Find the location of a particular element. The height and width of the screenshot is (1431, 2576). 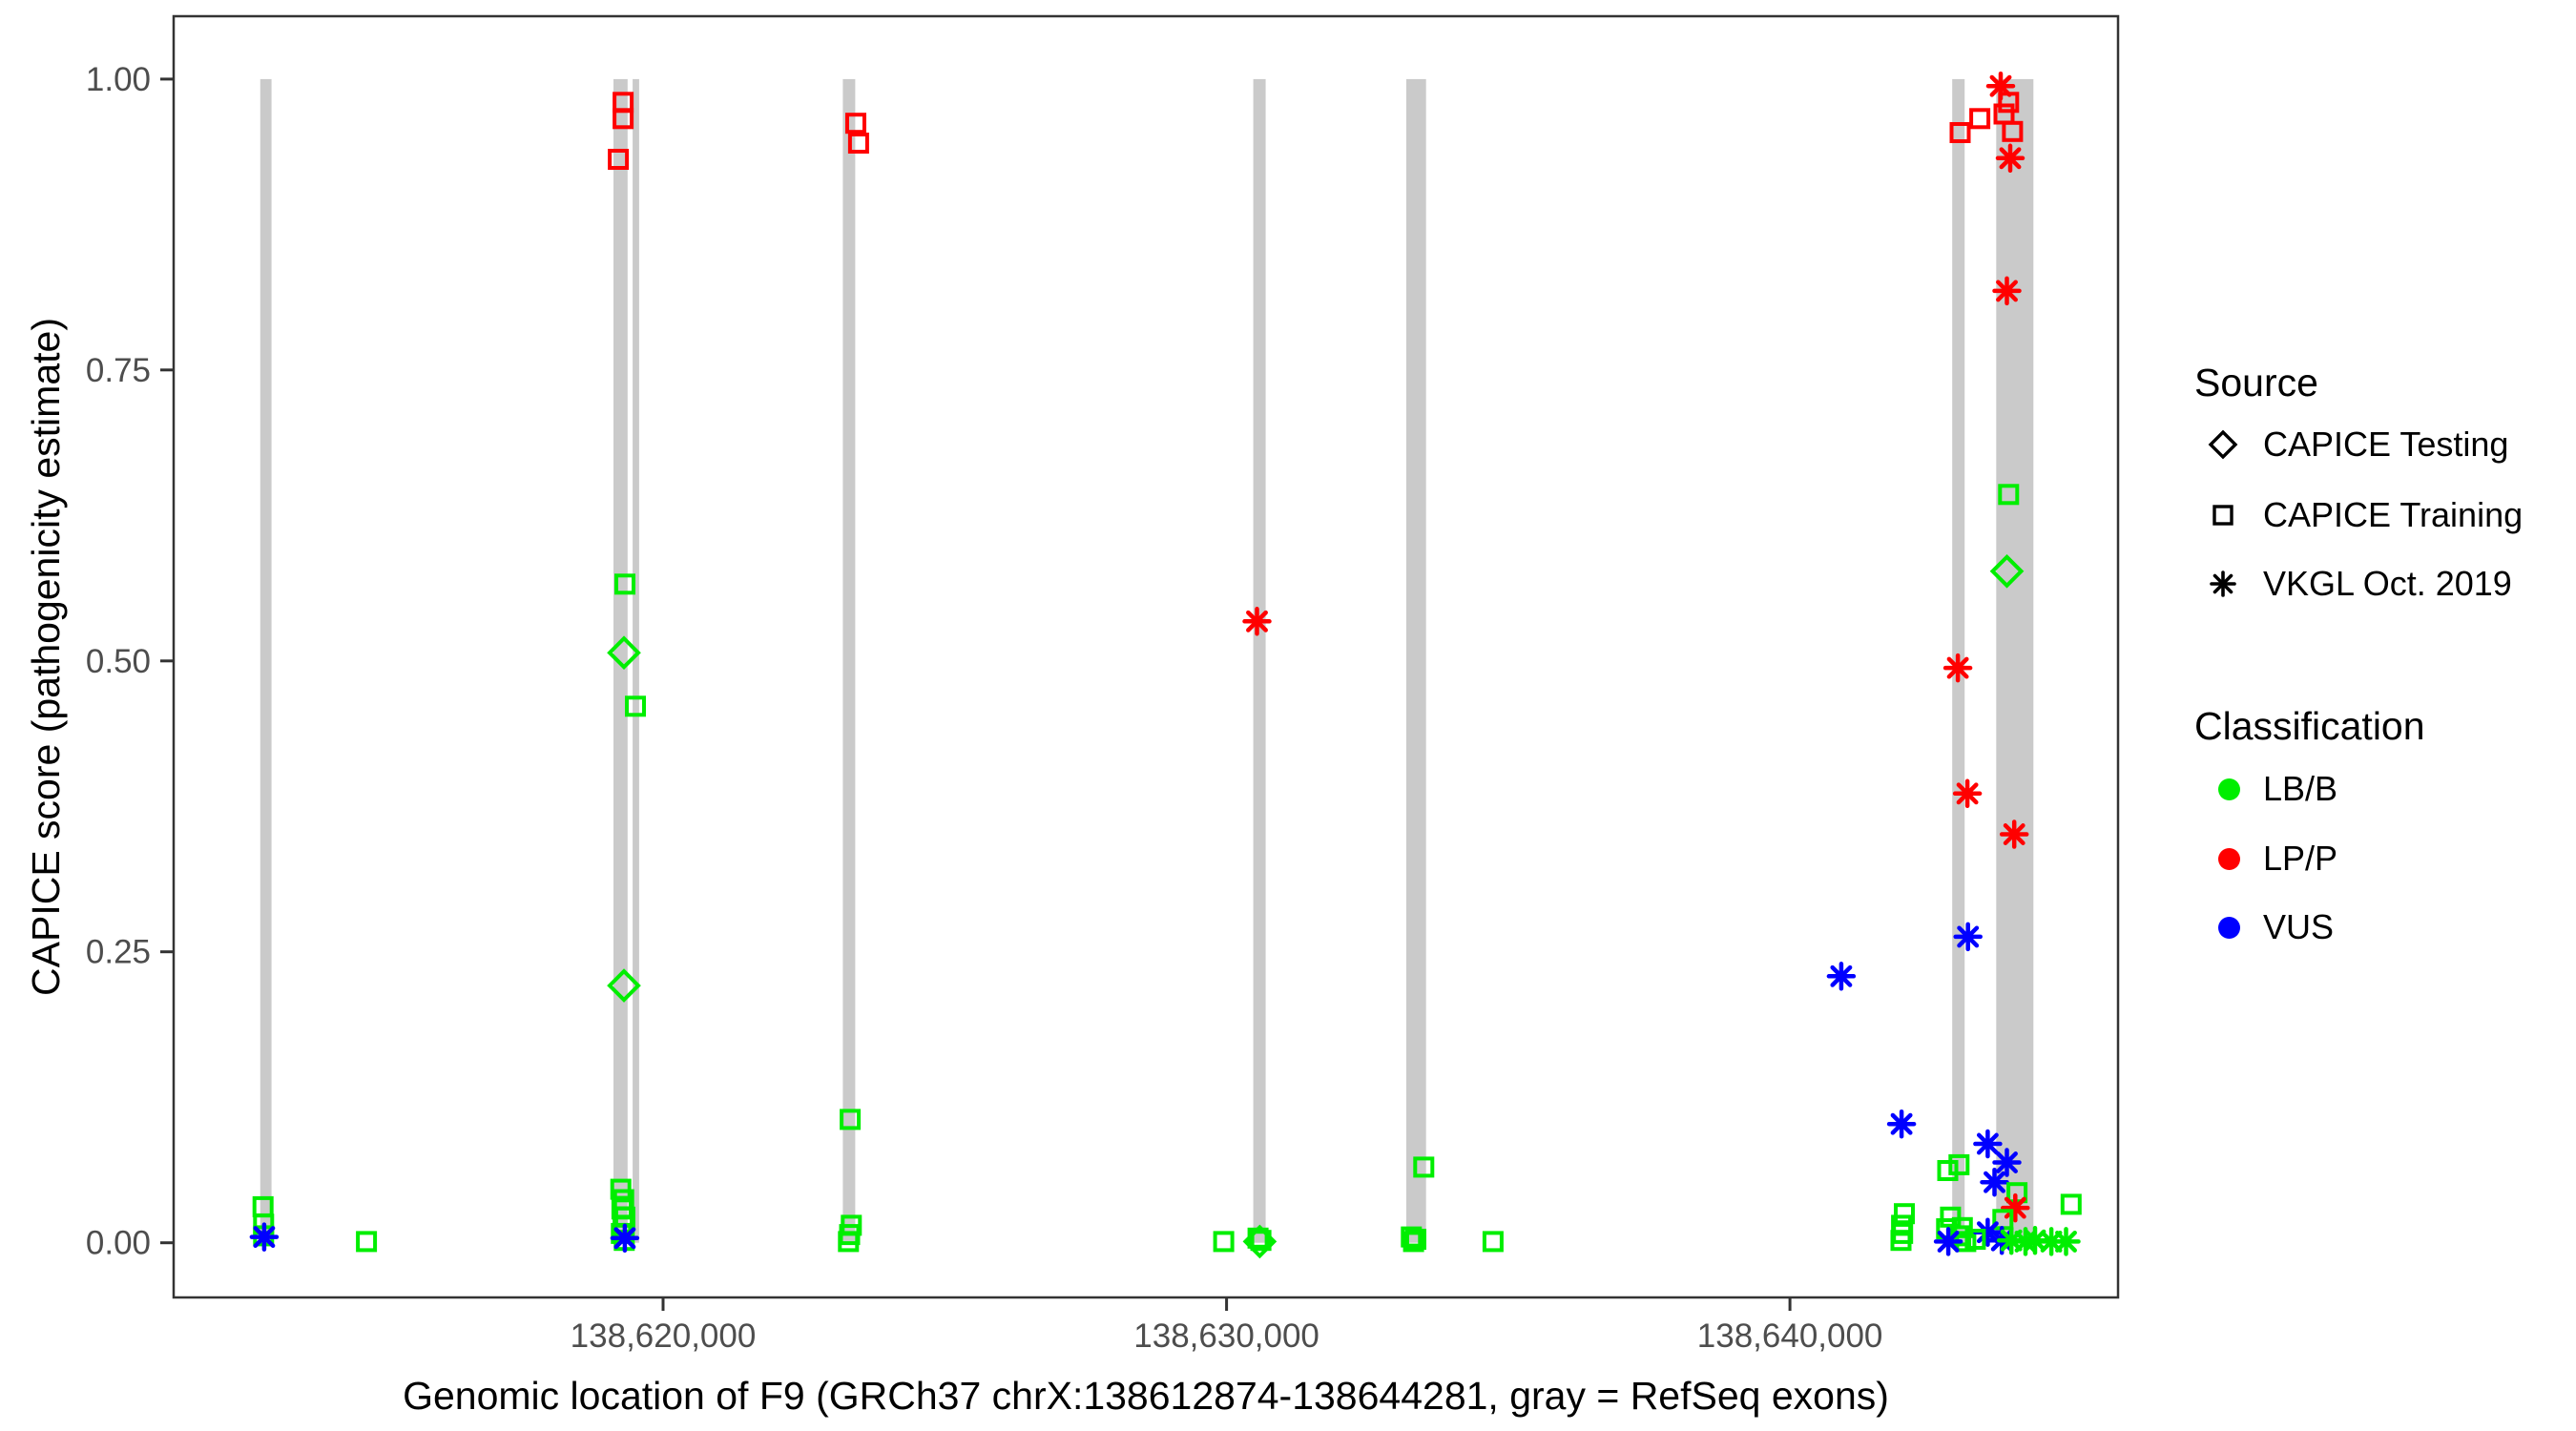

y-tick-label: 0.75 is located at coordinates (118, 370).